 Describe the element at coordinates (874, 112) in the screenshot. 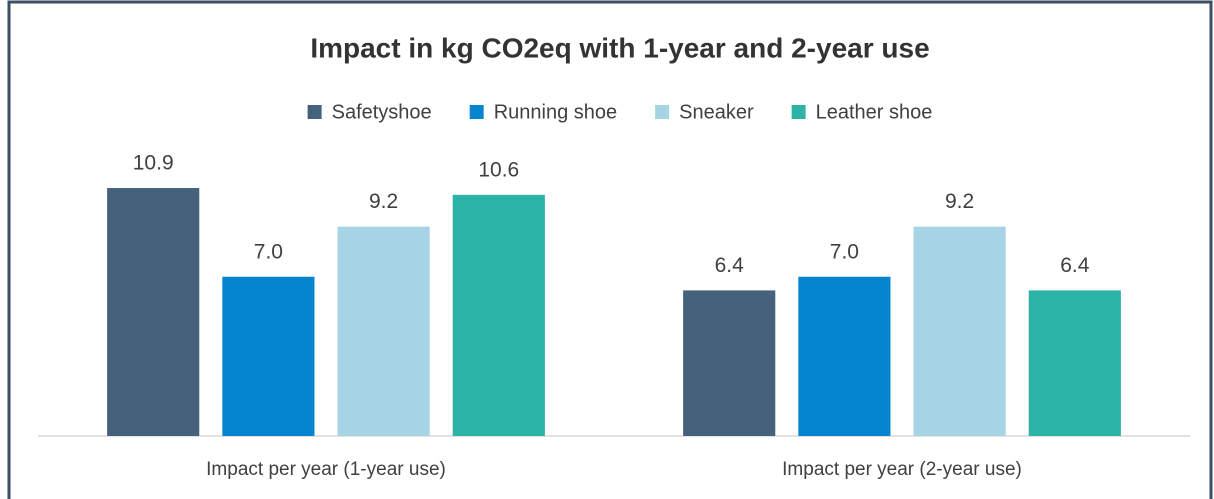

I see `legend-label: Leather shoe` at that location.